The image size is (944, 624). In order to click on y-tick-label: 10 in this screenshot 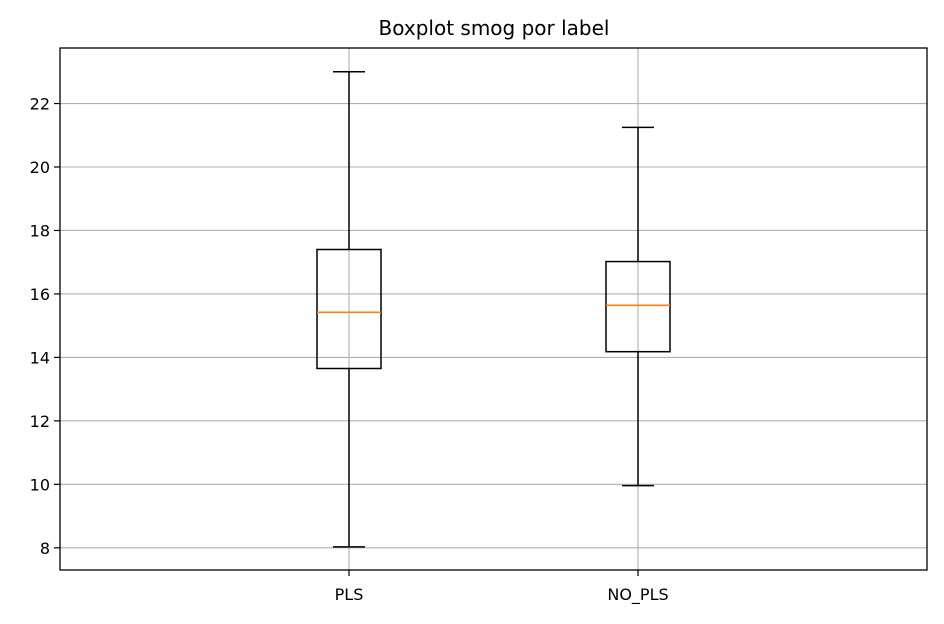, I will do `click(40, 484)`.